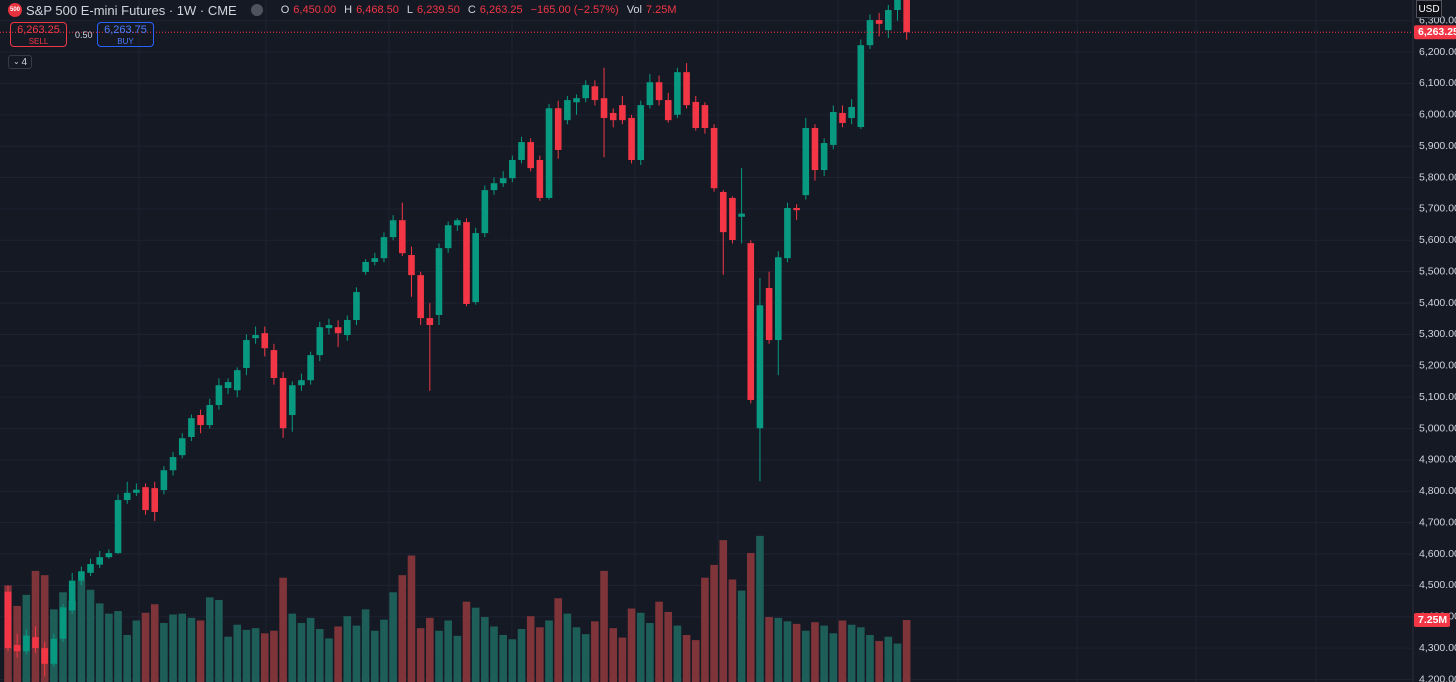 This screenshot has height=682, width=1456. Describe the element at coordinates (348, 10) in the screenshot. I see `high-key: H` at that location.